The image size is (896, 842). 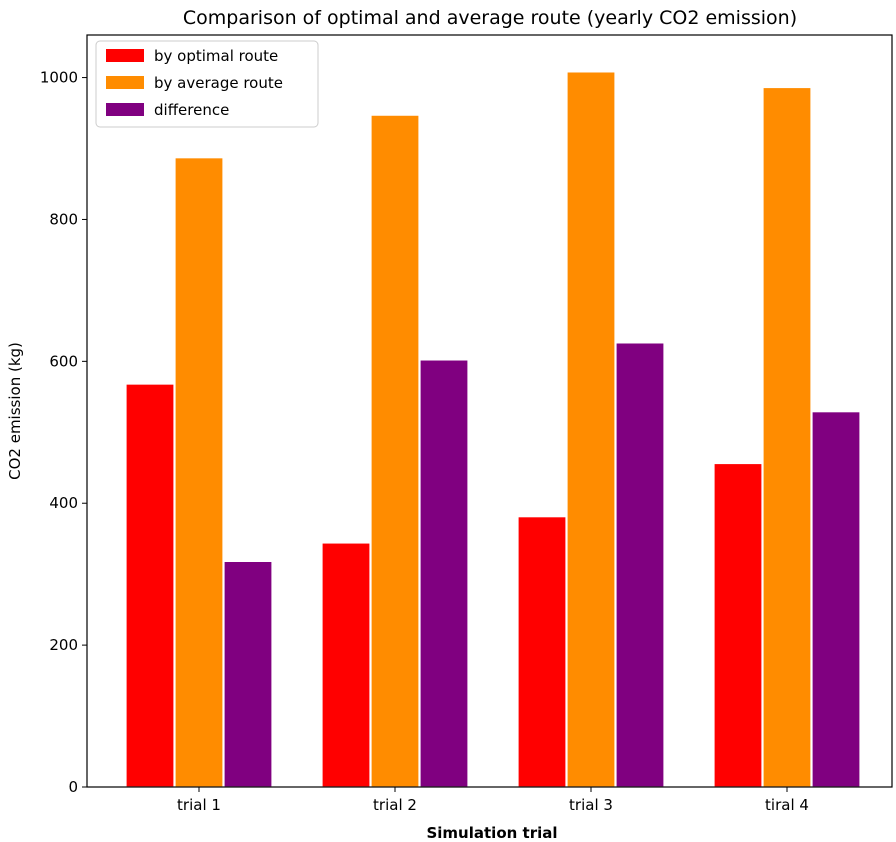 What do you see at coordinates (591, 805) in the screenshot?
I see `x-tick-label: trial 3` at bounding box center [591, 805].